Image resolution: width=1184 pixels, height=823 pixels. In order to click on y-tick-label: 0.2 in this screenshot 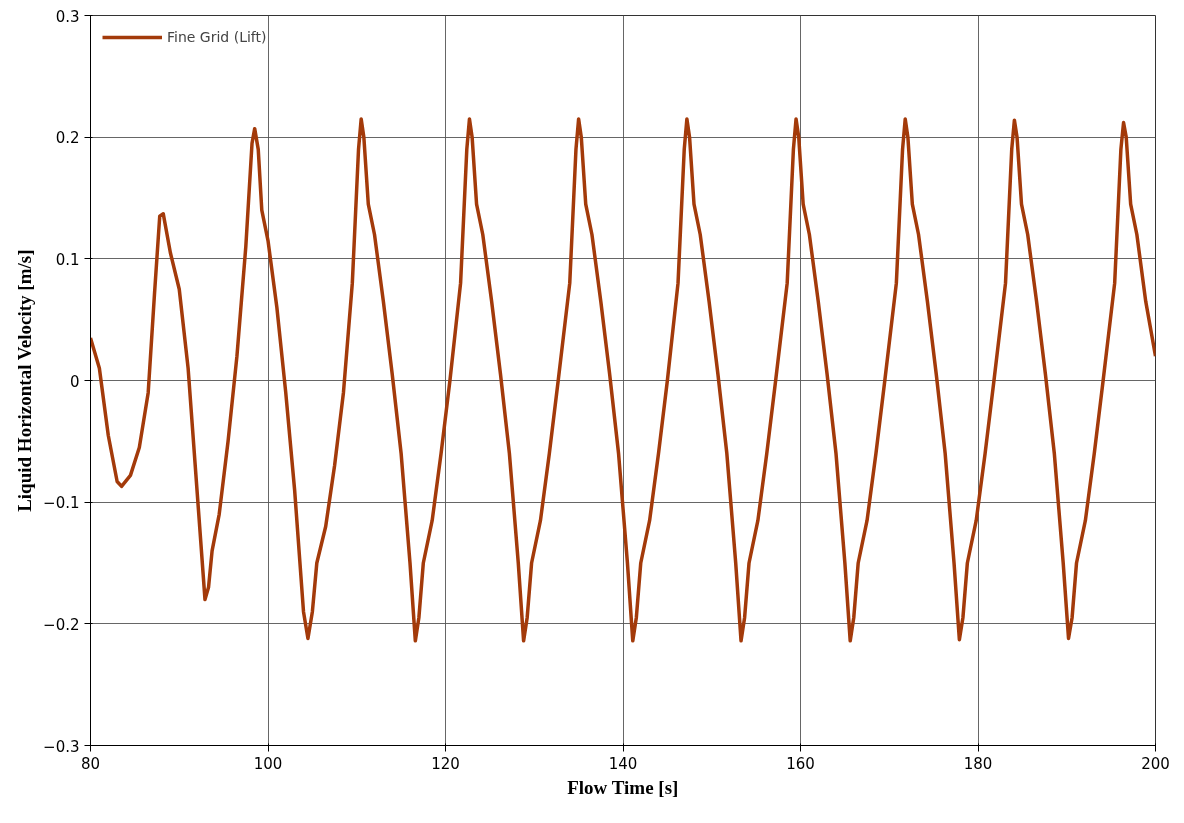, I will do `click(67, 138)`.